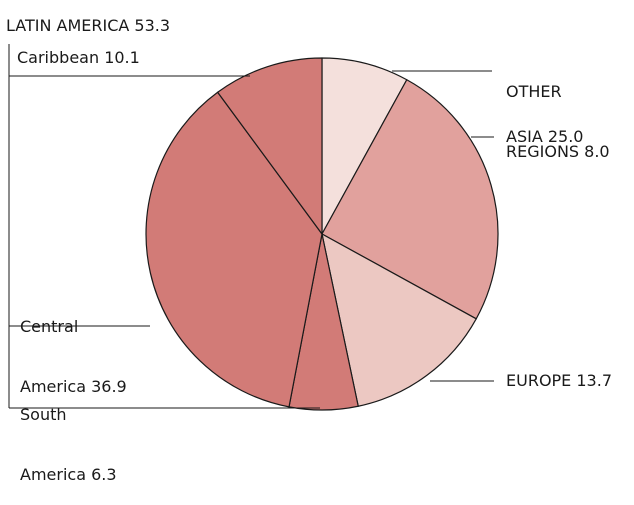  What do you see at coordinates (545, 136) in the screenshot?
I see `label-asia: ASIA 25.0` at bounding box center [545, 136].